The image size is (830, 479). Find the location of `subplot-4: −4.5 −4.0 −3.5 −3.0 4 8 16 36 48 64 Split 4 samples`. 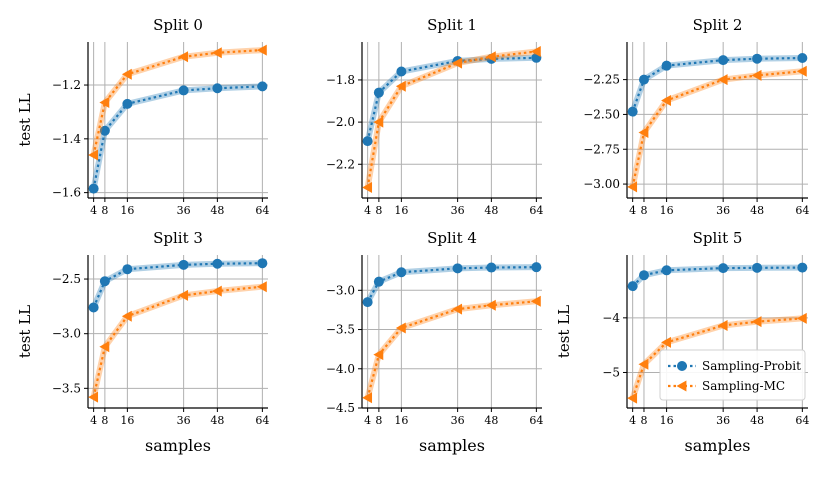

subplot-4: −4.5 −4.0 −3.5 −3.0 4 8 16 36 48 64 Split 4 samples is located at coordinates (435, 342).